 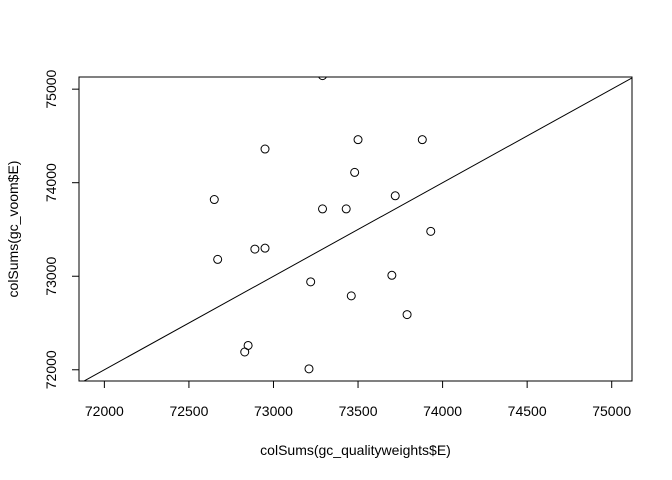 I want to click on y-axis: 72000 73000 74000 75000, so click(x=61, y=229).